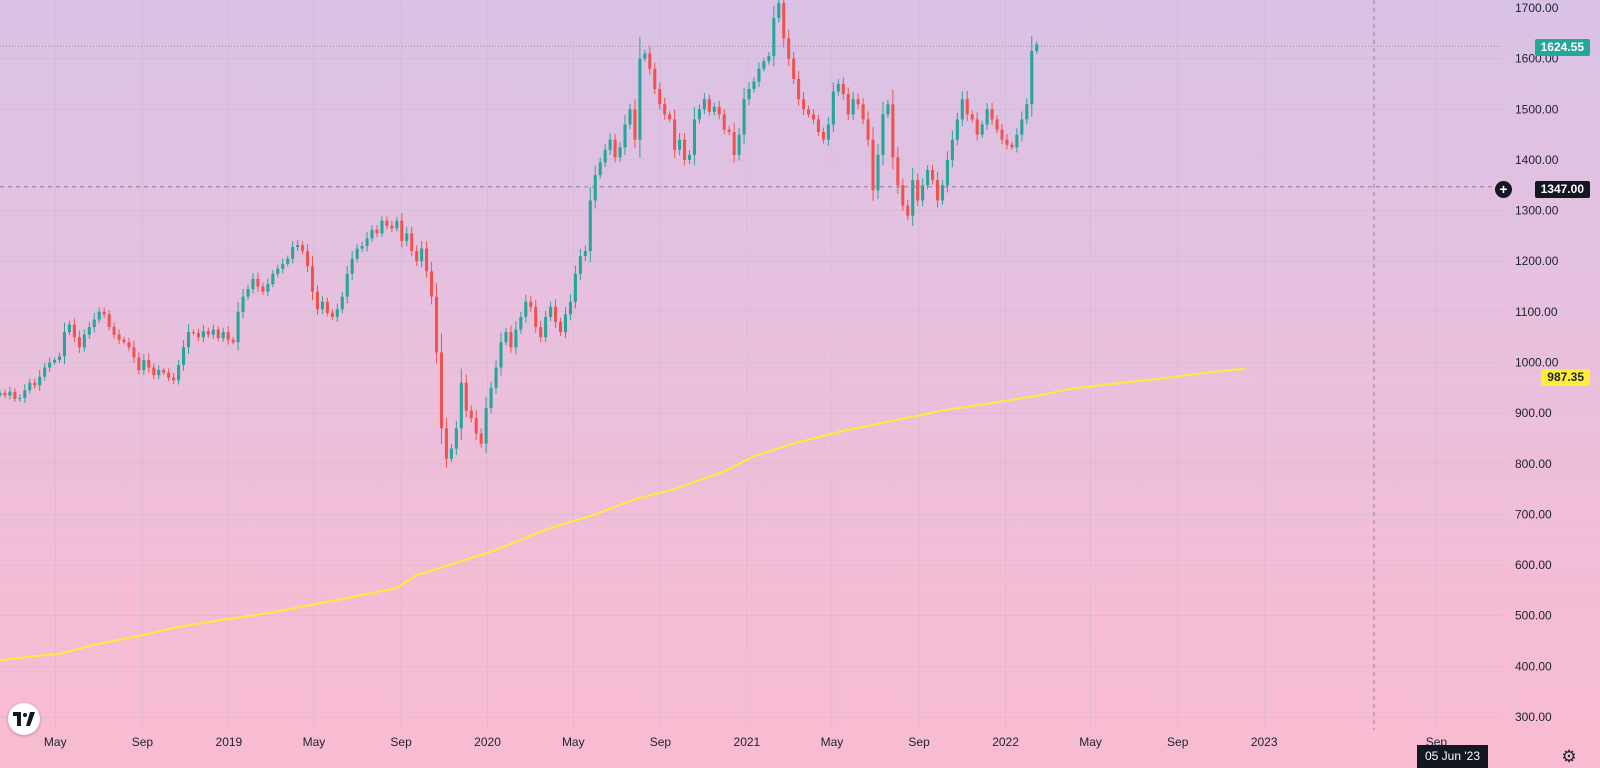  I want to click on y-tick-label: 400.00, so click(1533, 666).